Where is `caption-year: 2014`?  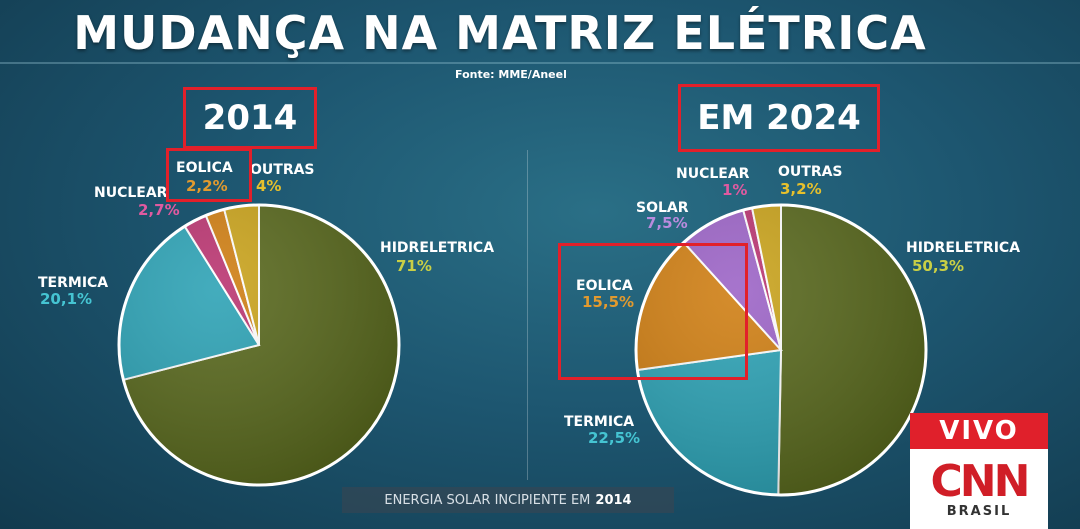 caption-year: 2014 is located at coordinates (613, 500).